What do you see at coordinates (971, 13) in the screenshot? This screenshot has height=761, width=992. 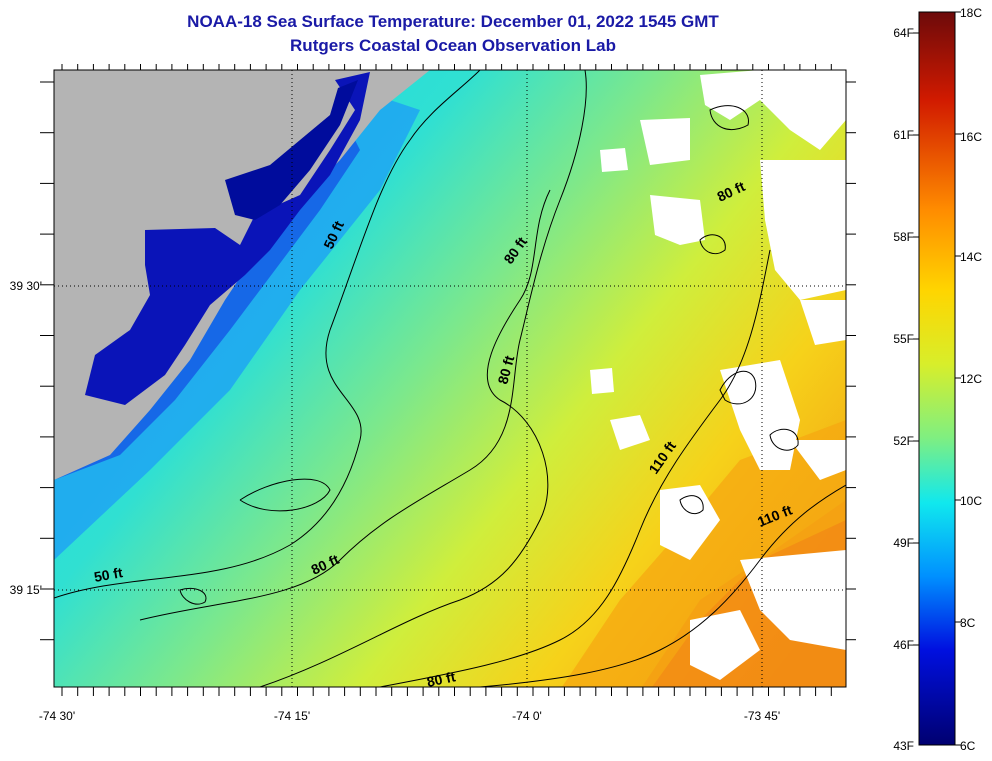 I see `colorbar-c-label: 18C` at bounding box center [971, 13].